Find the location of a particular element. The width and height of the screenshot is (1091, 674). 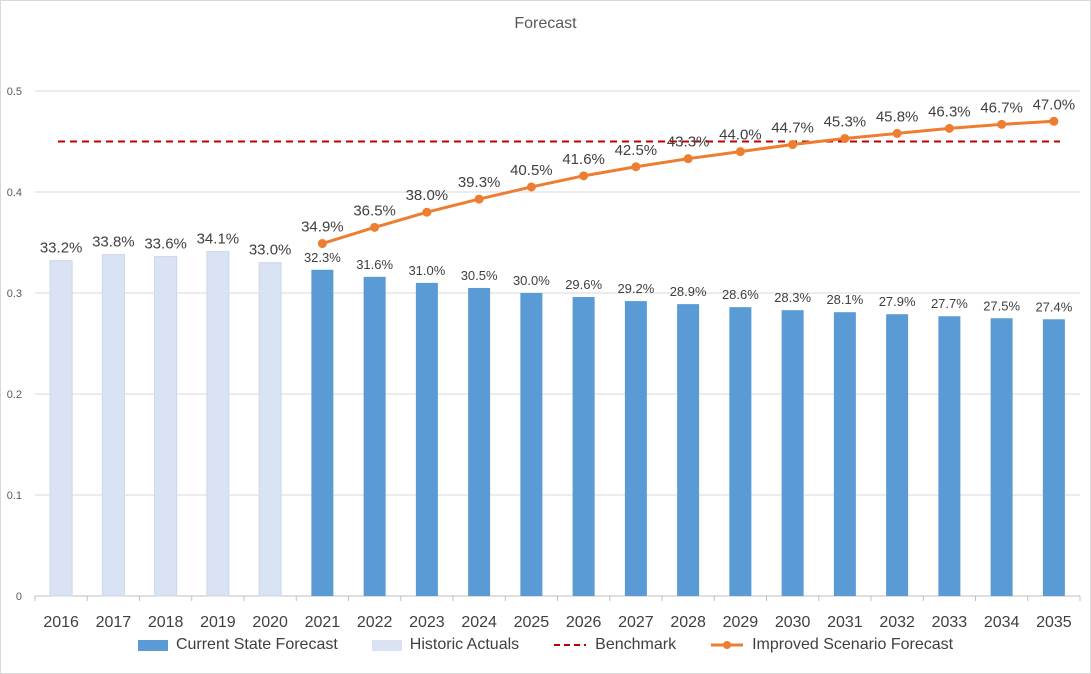

improved-scenario-data-label: 44.0% is located at coordinates (740, 135).